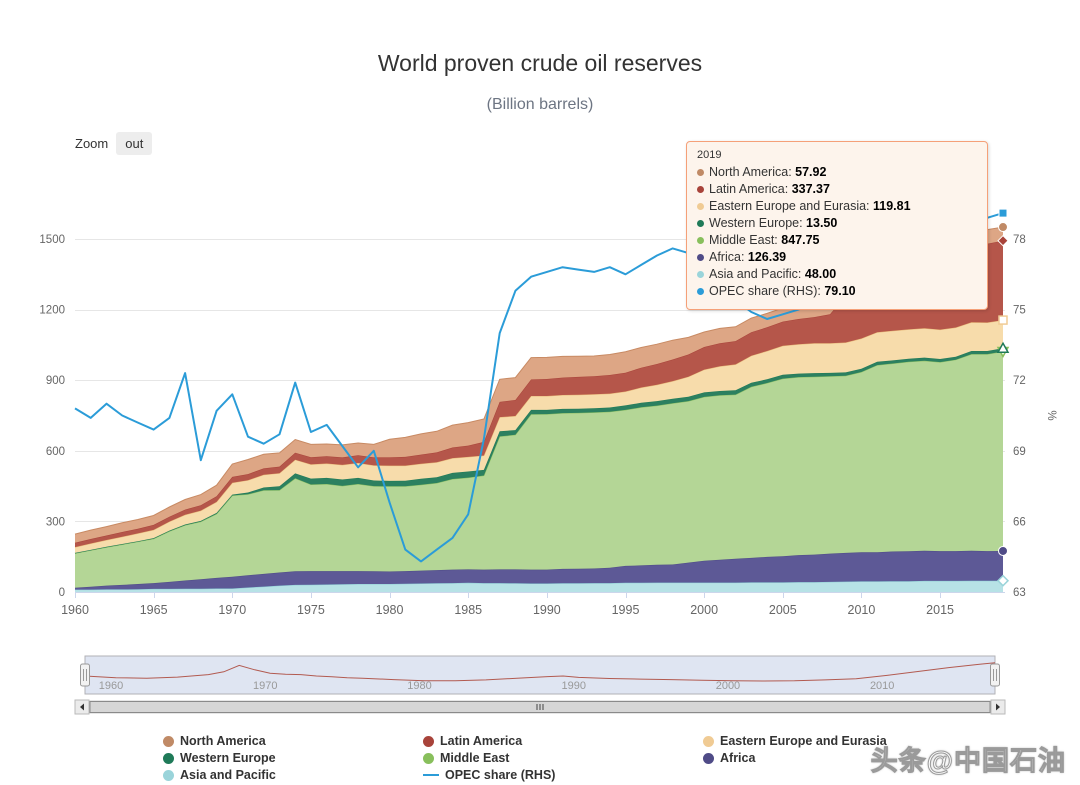  Describe the element at coordinates (55, 381) in the screenshot. I see `y-axis-label-left: 900` at that location.